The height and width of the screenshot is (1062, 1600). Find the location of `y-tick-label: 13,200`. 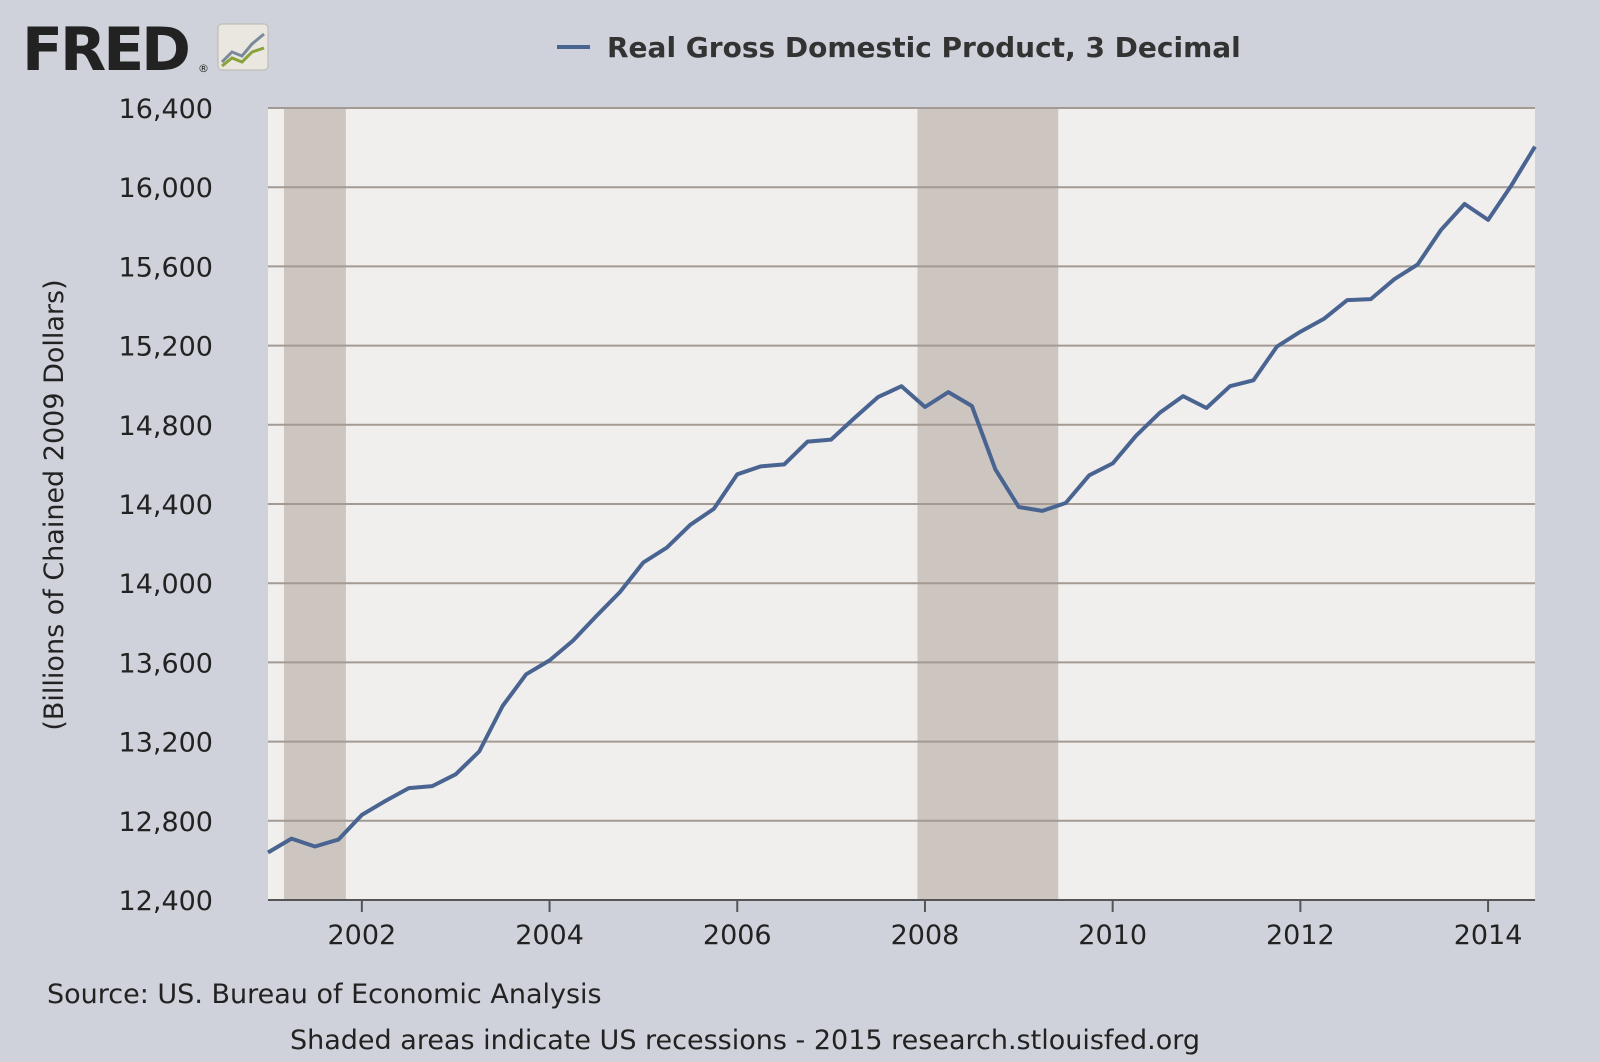

y-tick-label: 13,200 is located at coordinates (166, 743).